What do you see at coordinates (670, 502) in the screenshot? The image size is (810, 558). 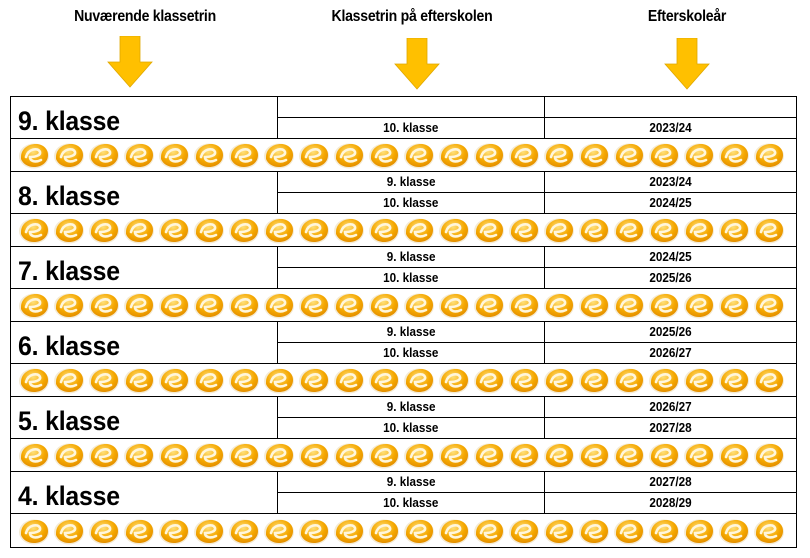 I see `efterskole-year-cell: 2028/29` at bounding box center [670, 502].